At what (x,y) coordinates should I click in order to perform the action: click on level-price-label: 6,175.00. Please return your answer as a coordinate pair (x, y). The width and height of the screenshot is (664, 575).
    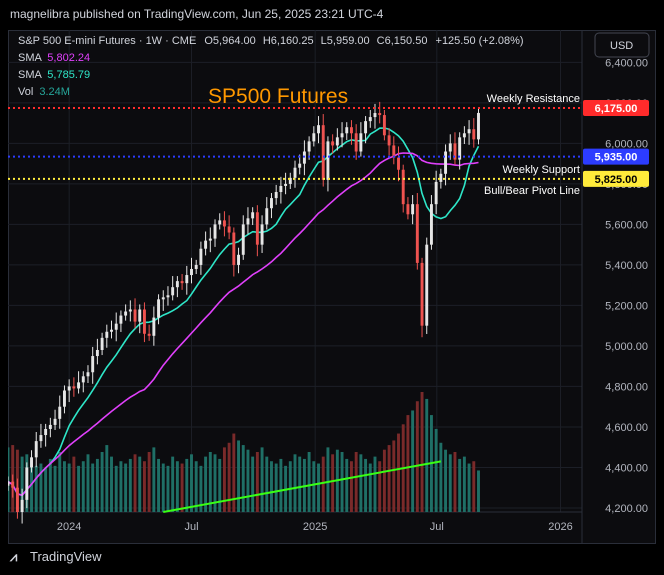
    Looking at the image, I should click on (616, 109).